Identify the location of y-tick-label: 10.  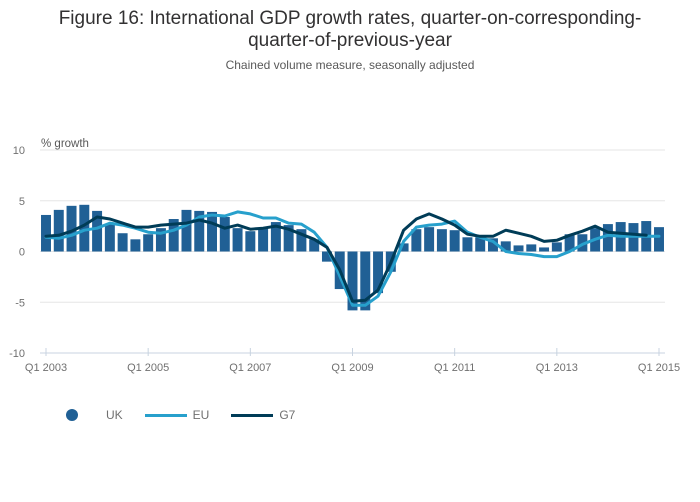
(19, 151).